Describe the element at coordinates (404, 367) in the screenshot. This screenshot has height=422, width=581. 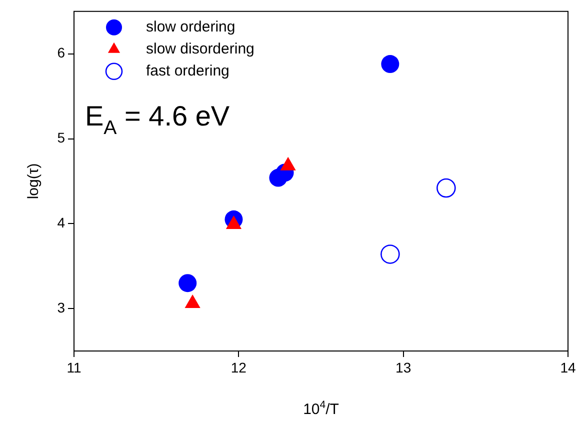
I see `x-tick-label: 13` at that location.